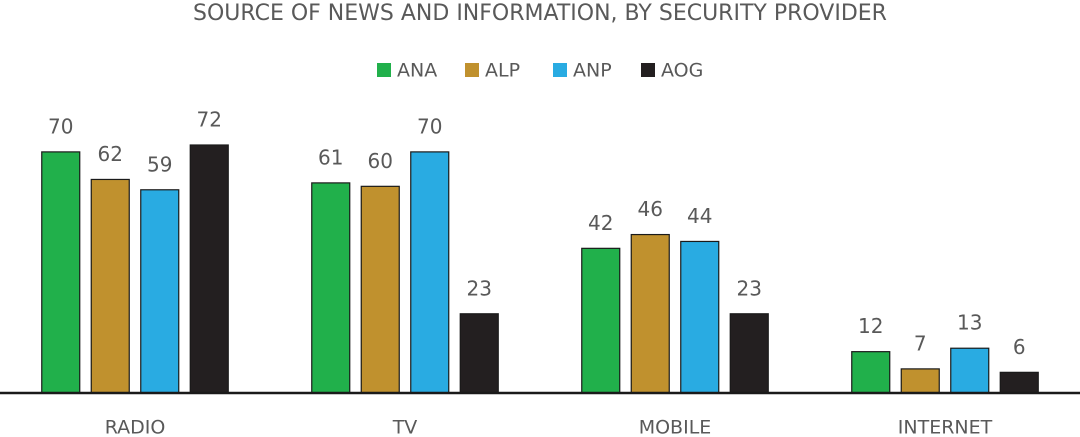 This screenshot has height=437, width=1080. What do you see at coordinates (945, 427) in the screenshot?
I see `x-tick-label: INTERNET` at bounding box center [945, 427].